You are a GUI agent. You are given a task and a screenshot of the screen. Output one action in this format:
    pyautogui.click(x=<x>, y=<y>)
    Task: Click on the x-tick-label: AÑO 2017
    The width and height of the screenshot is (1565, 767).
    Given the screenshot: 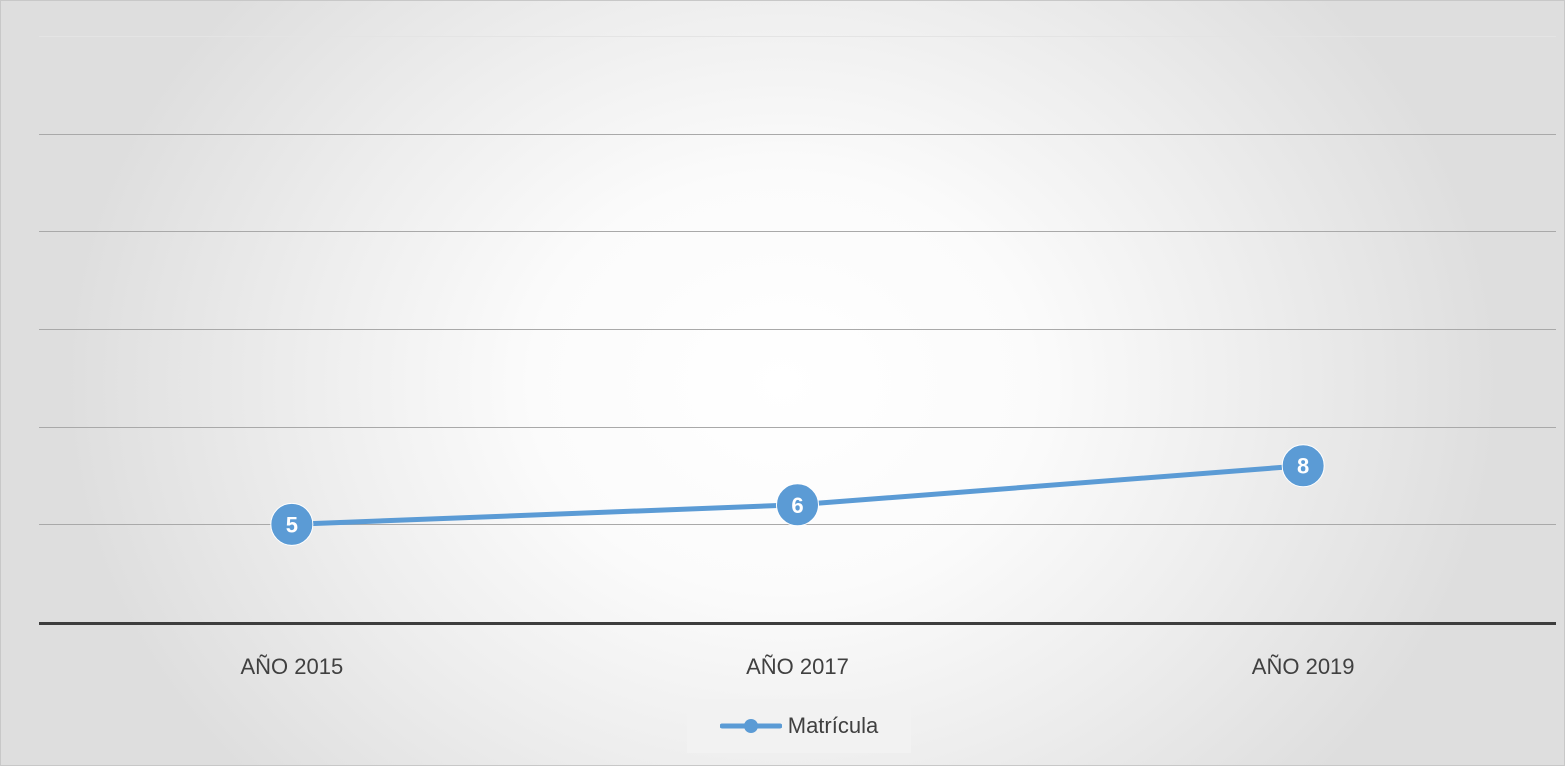 What is the action you would take?
    pyautogui.click(x=797, y=666)
    